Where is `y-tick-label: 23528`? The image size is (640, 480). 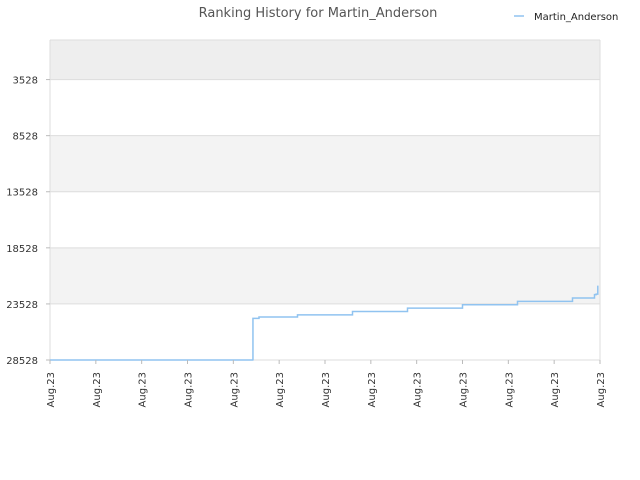
y-tick-label: 23528 is located at coordinates (22, 305).